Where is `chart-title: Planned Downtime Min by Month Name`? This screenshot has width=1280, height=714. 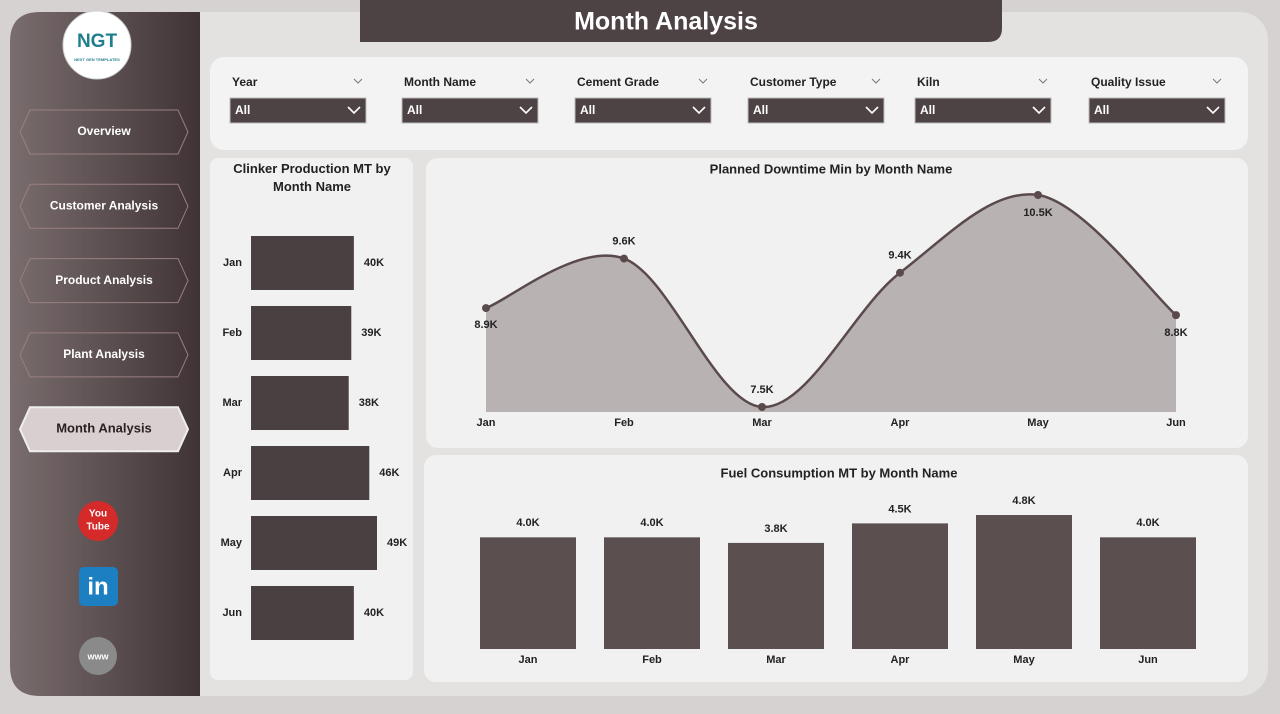
chart-title: Planned Downtime Min by Month Name is located at coordinates (831, 168).